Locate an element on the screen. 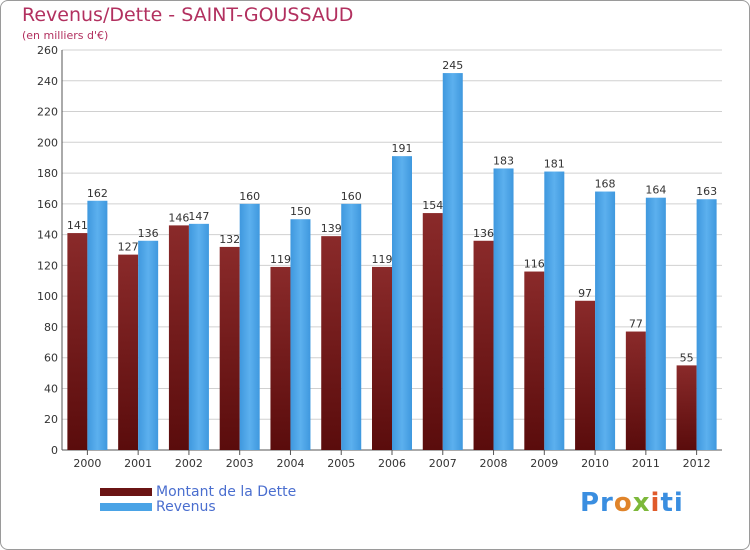 This screenshot has height=550, width=750. data-label-revenus: 150 is located at coordinates (300, 211).